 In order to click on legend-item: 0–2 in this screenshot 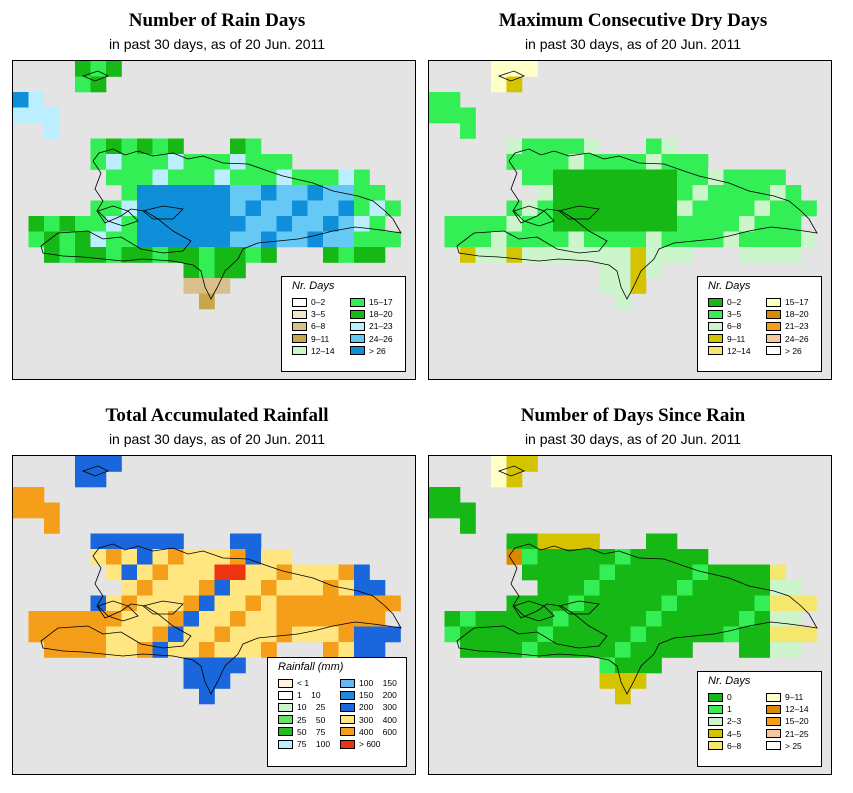, I will do `click(724, 302)`.